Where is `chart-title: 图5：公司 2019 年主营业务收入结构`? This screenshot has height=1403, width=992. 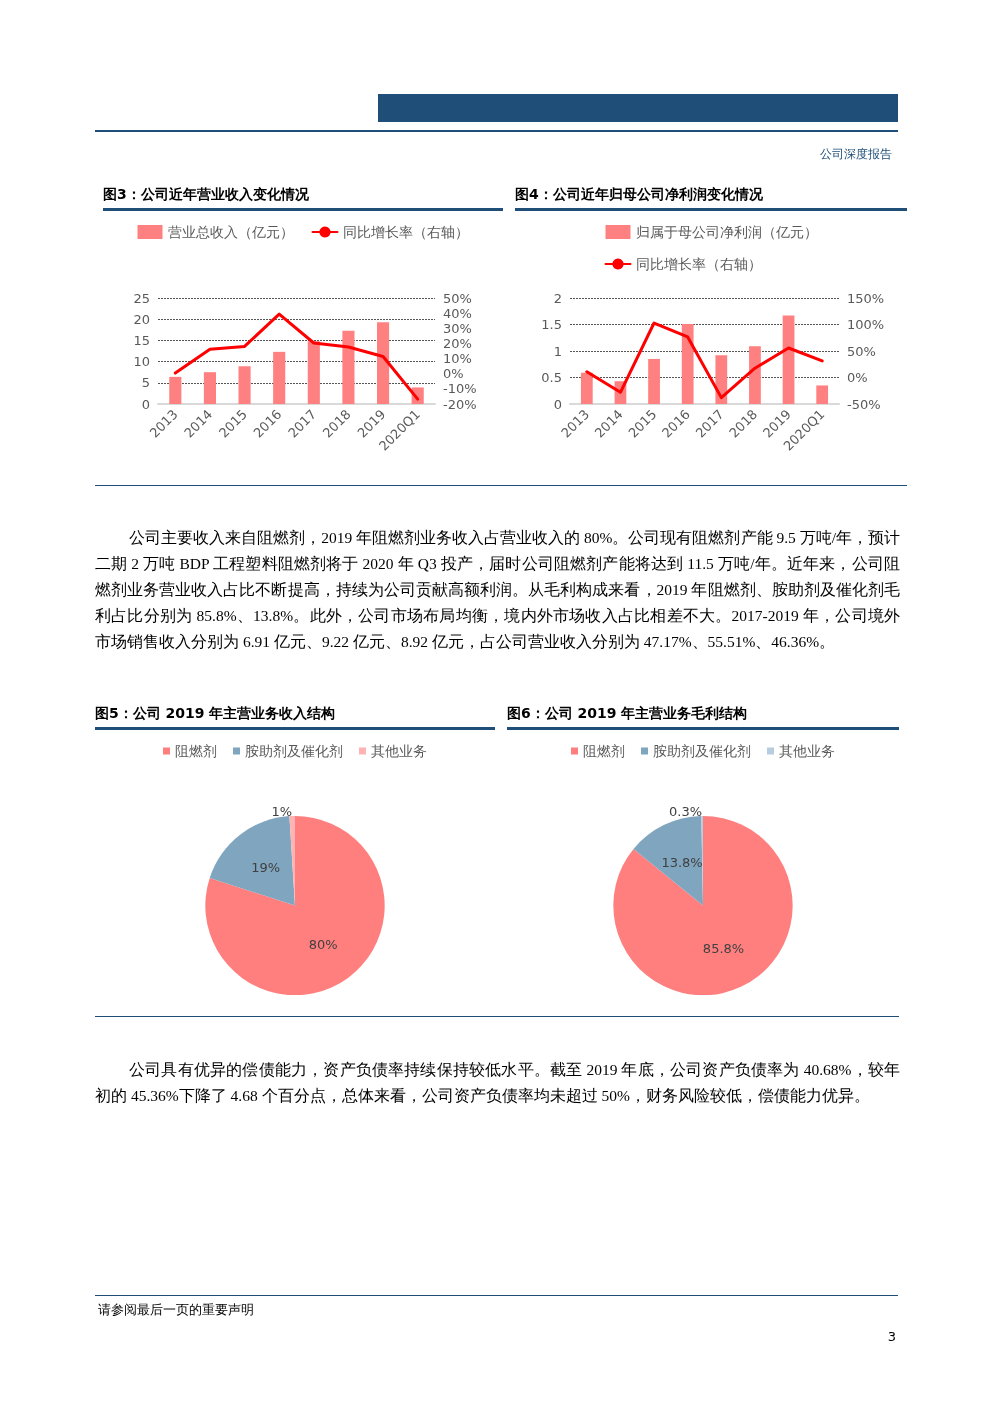 chart-title: 图5：公司 2019 年主营业务收入结构 is located at coordinates (295, 717).